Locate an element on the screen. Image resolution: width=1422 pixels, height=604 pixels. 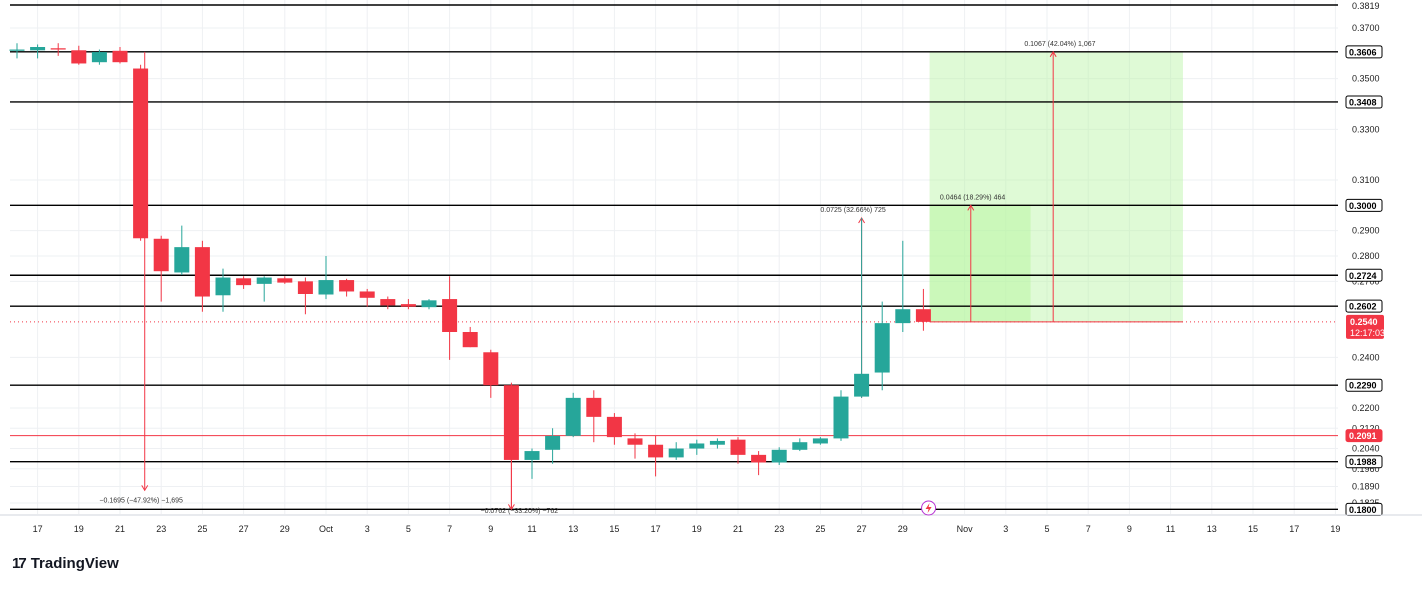
level-price-tag-label: 0.2602 is located at coordinates (1363, 307).